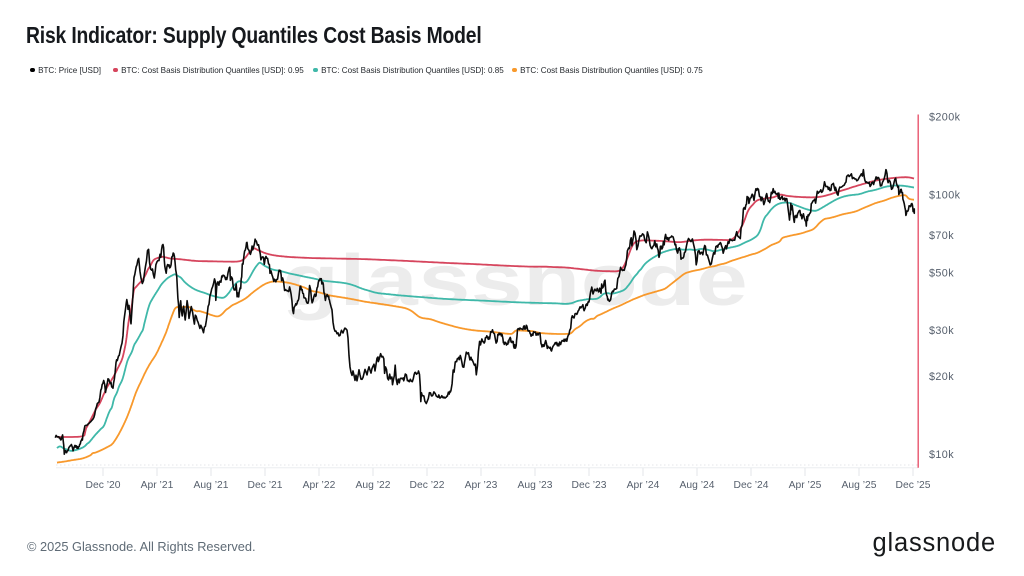 This screenshot has height=576, width=1024. What do you see at coordinates (211, 485) in the screenshot?
I see `svg-text: Aug ’21` at bounding box center [211, 485].